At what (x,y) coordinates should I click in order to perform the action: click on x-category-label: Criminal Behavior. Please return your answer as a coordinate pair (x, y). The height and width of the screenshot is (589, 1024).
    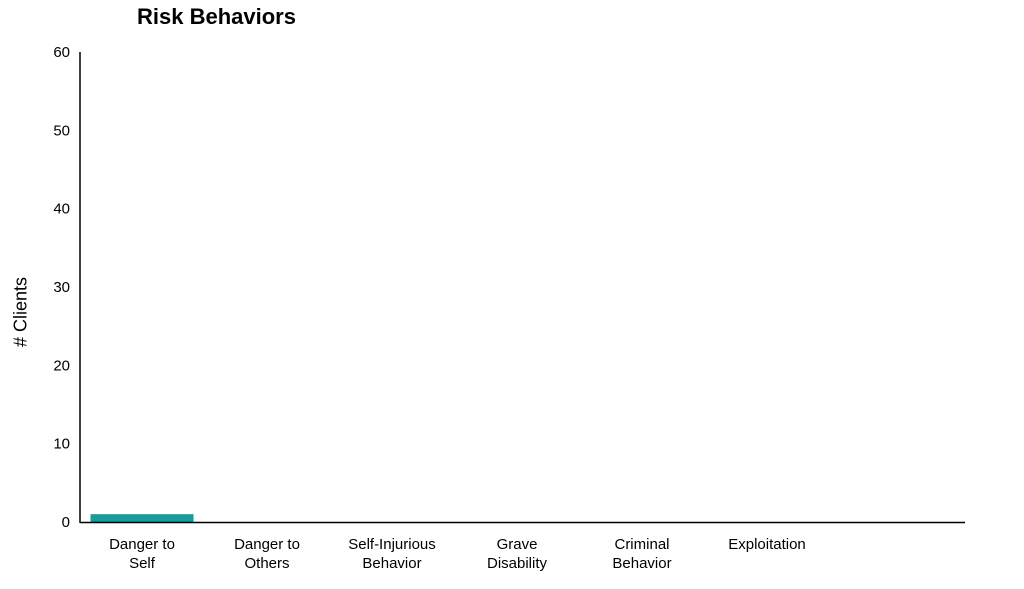
    Looking at the image, I should click on (641, 554).